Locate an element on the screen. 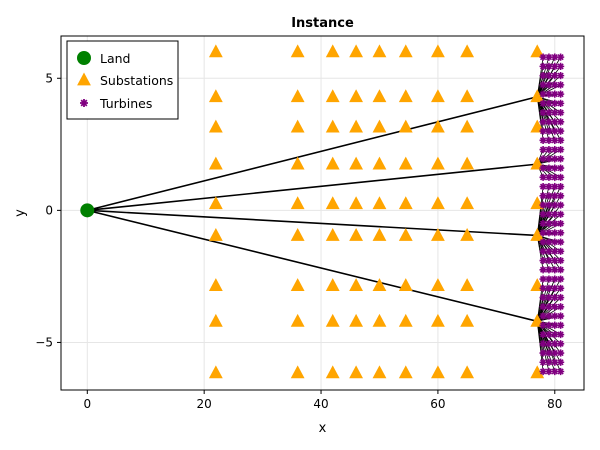  legend-land-marker is located at coordinates (84, 58).